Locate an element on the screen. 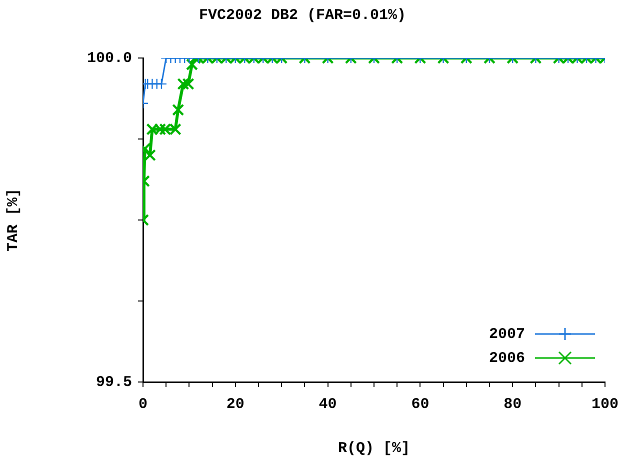 This screenshot has width=628, height=461. x-axis-title: R(Q) [%] is located at coordinates (374, 448).